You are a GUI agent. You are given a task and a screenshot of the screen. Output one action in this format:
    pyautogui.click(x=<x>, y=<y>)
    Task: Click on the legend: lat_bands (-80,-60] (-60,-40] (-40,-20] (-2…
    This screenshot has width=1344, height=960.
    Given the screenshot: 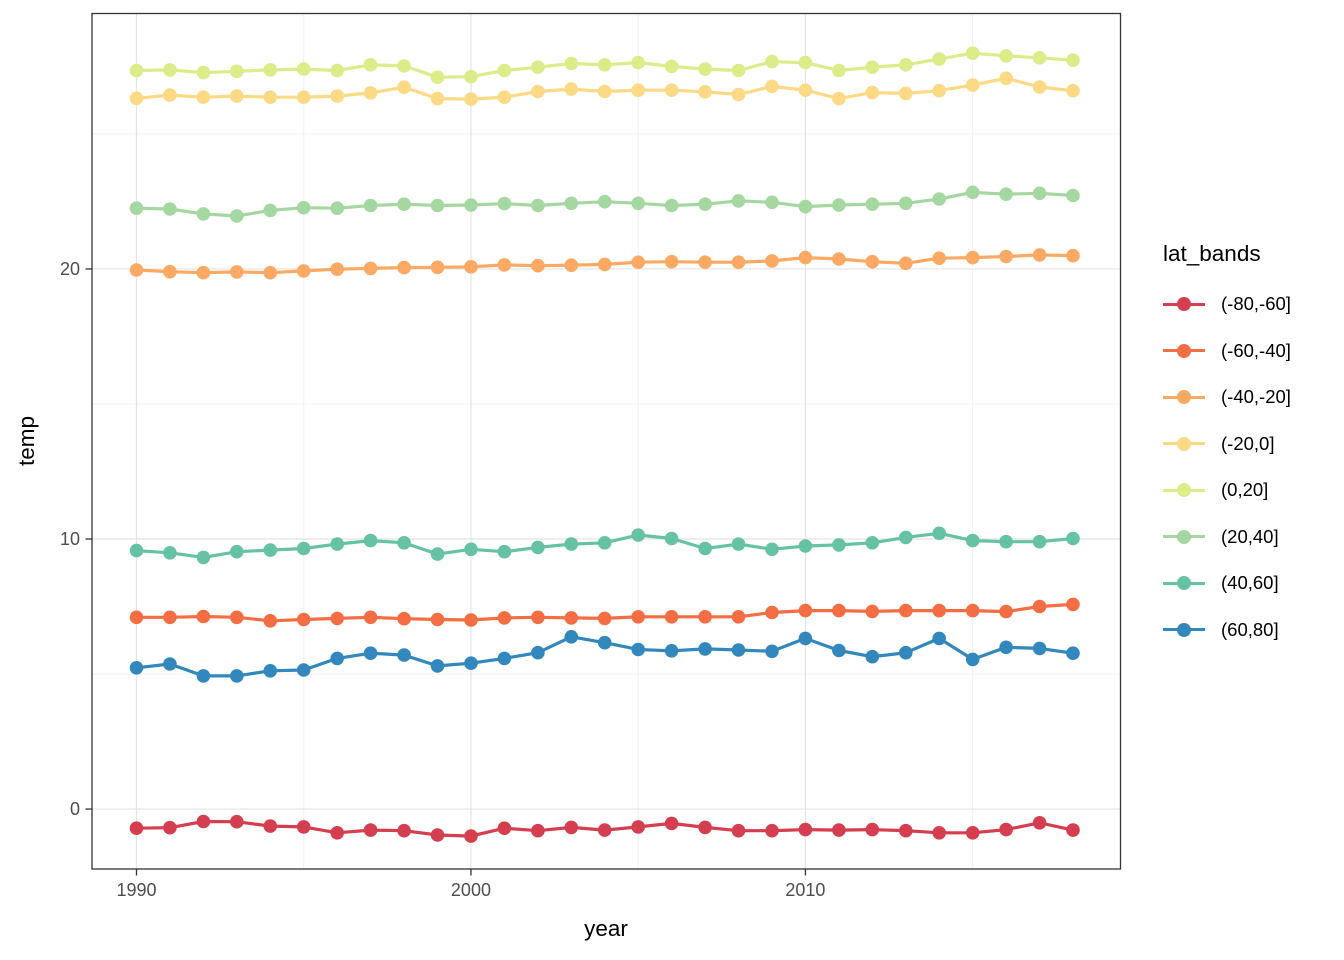 What is the action you would take?
    pyautogui.click(x=1227, y=440)
    